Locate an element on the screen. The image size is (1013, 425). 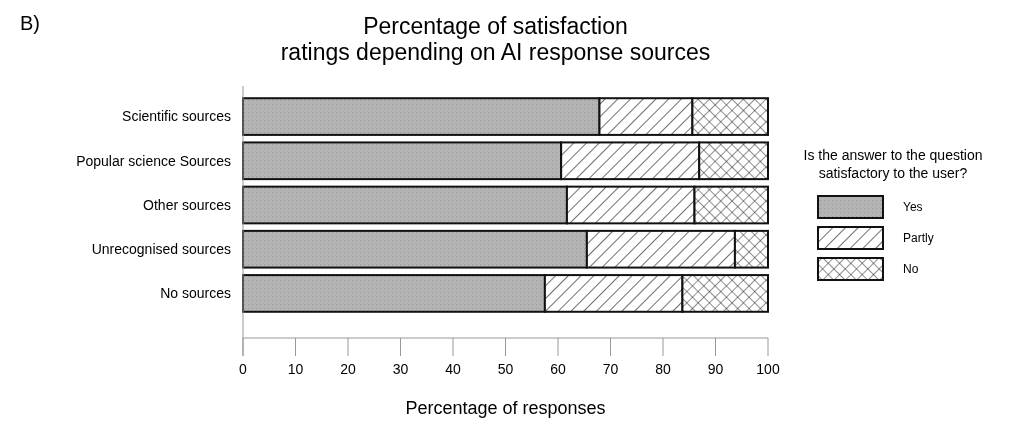
legend-title: Is the answer to the question satisfactory to the user? is located at coordinates (893, 164).